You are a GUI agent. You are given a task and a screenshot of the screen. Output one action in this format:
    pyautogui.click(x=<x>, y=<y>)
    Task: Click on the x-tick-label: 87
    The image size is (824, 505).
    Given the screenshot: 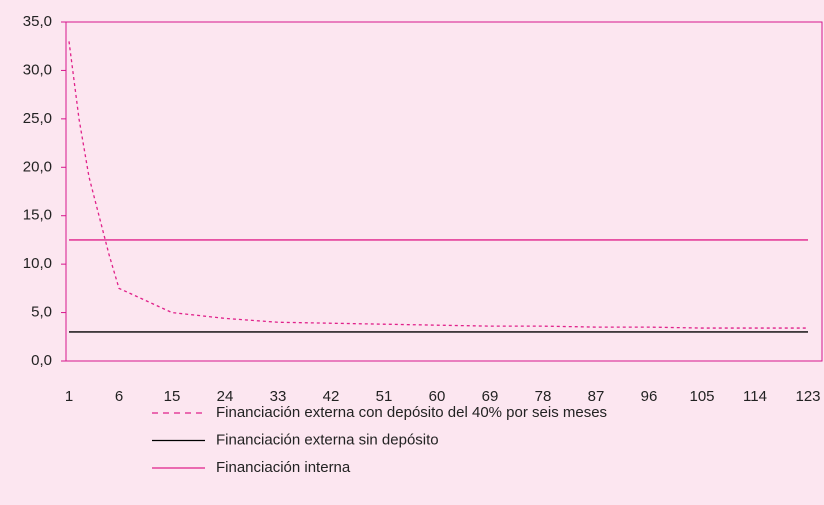 What is the action you would take?
    pyautogui.click(x=596, y=396)
    